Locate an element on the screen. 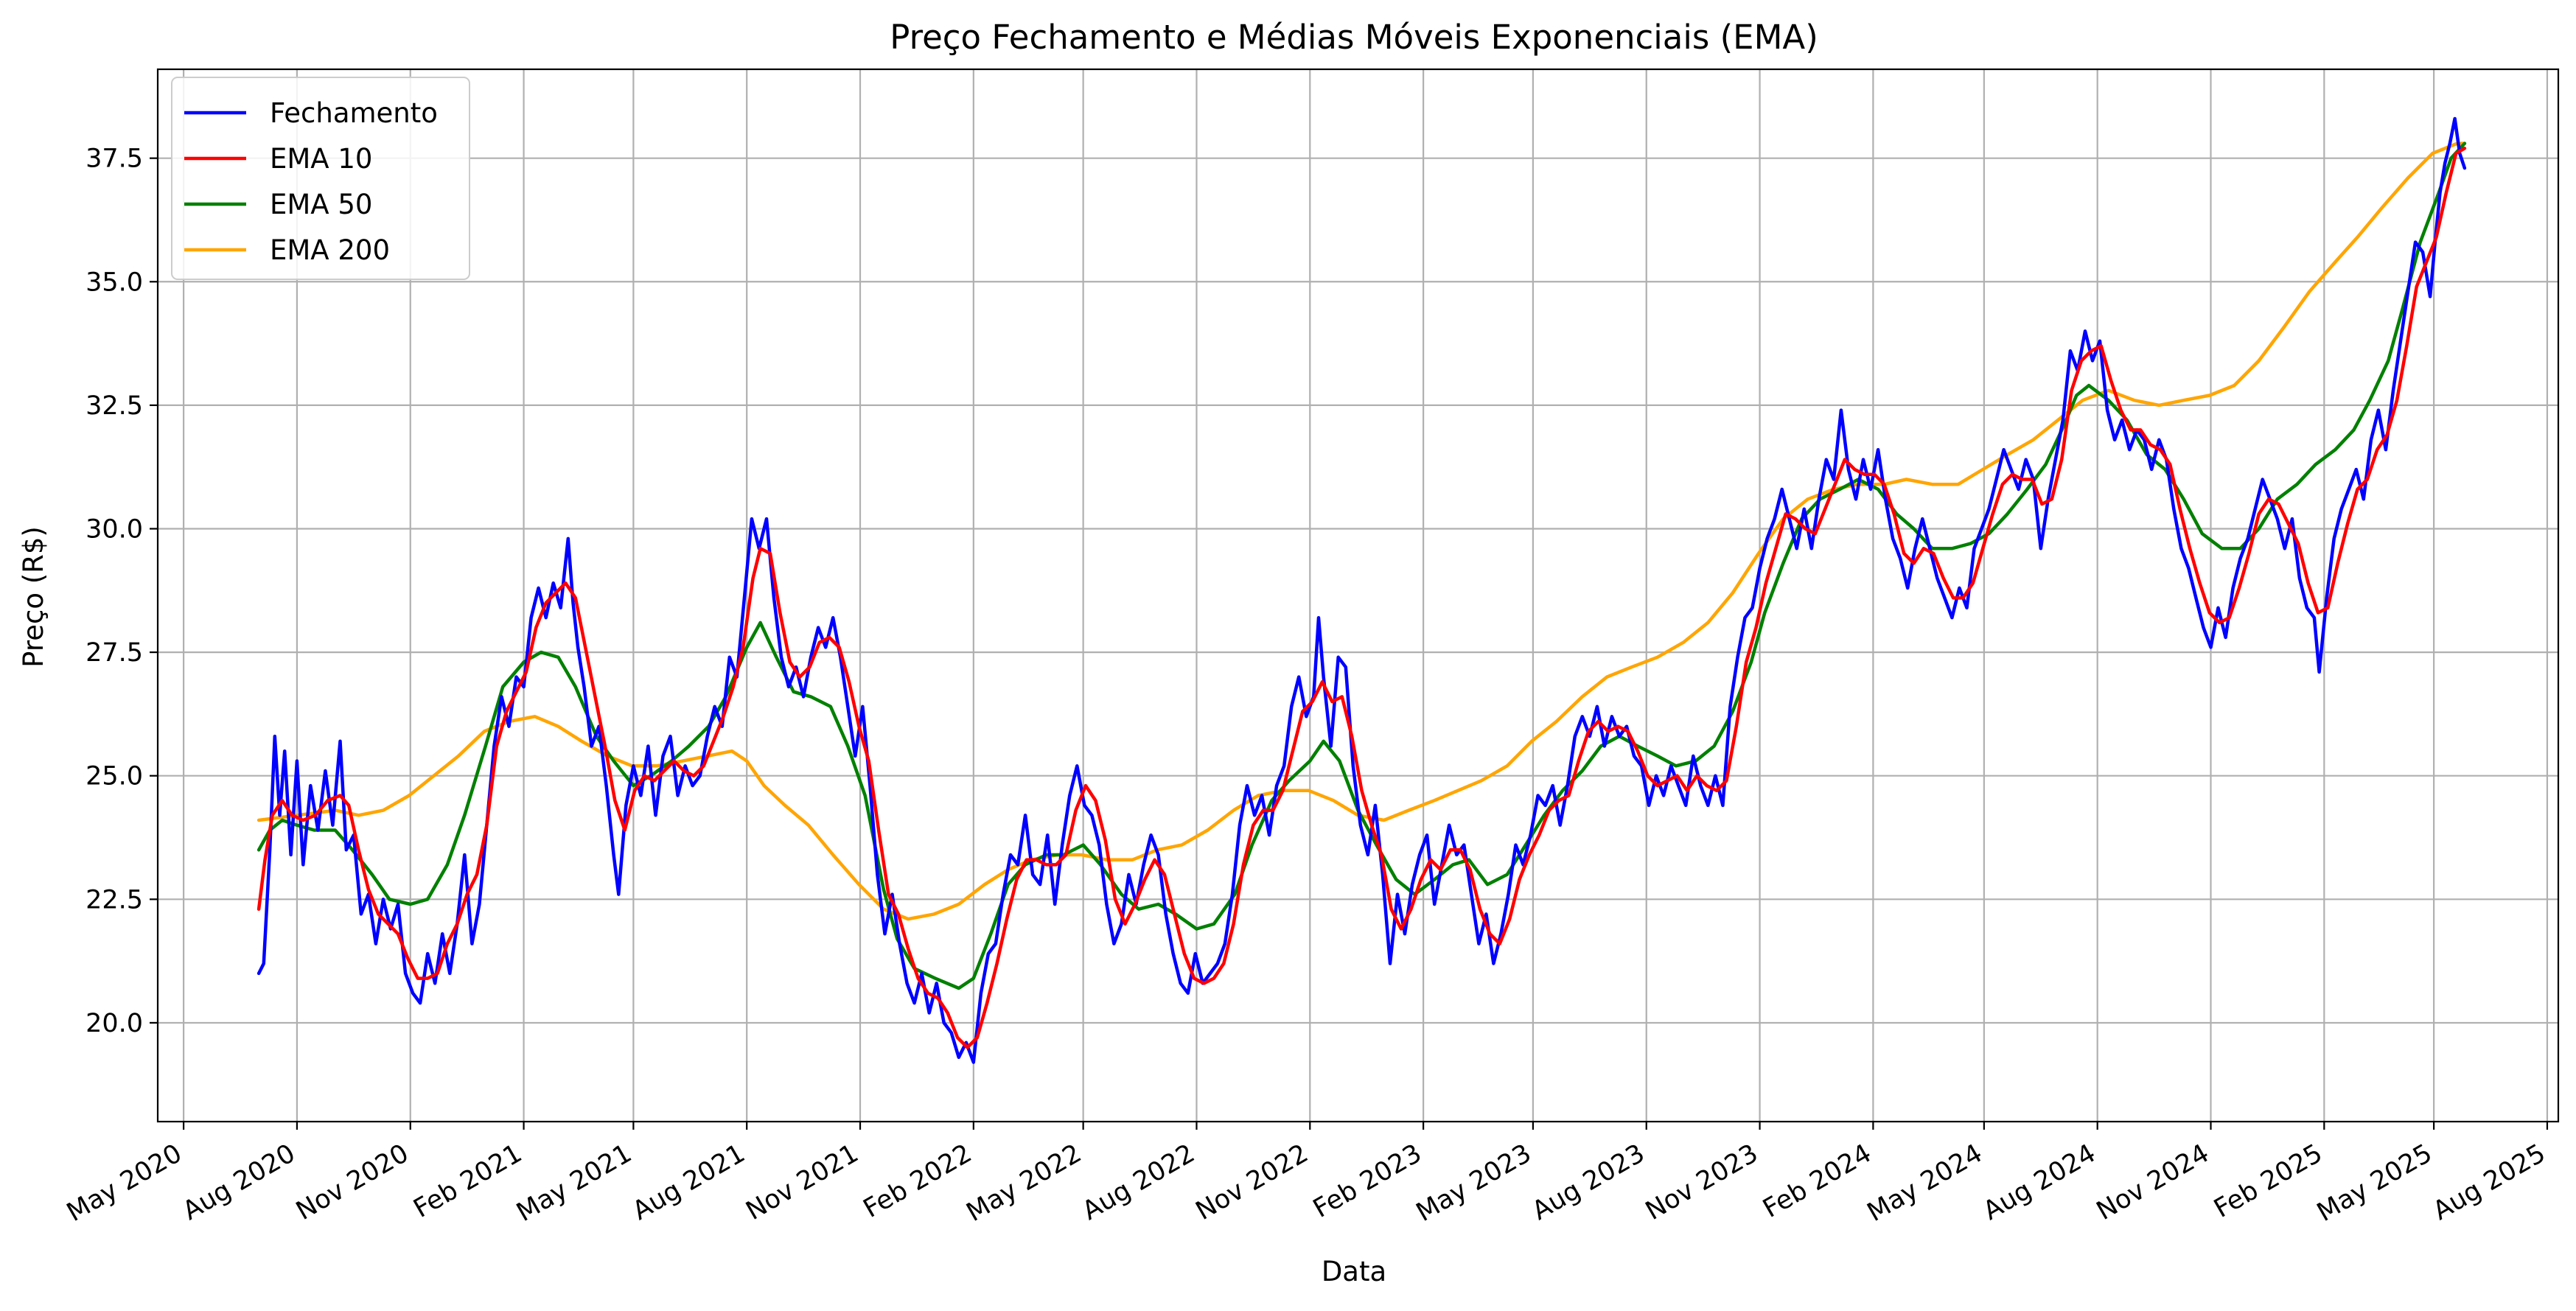 The height and width of the screenshot is (1311, 2576). legend-box is located at coordinates (320, 178).